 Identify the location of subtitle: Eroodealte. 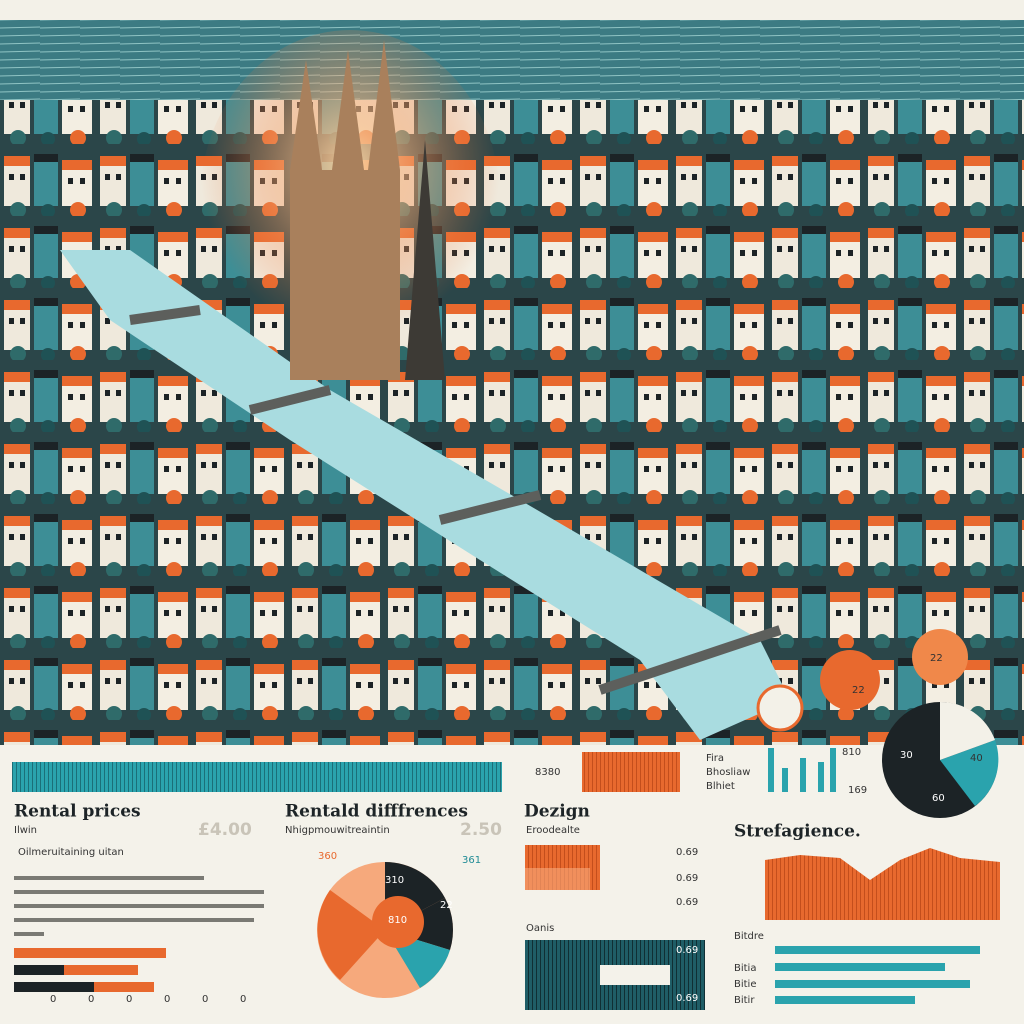
(553, 830).